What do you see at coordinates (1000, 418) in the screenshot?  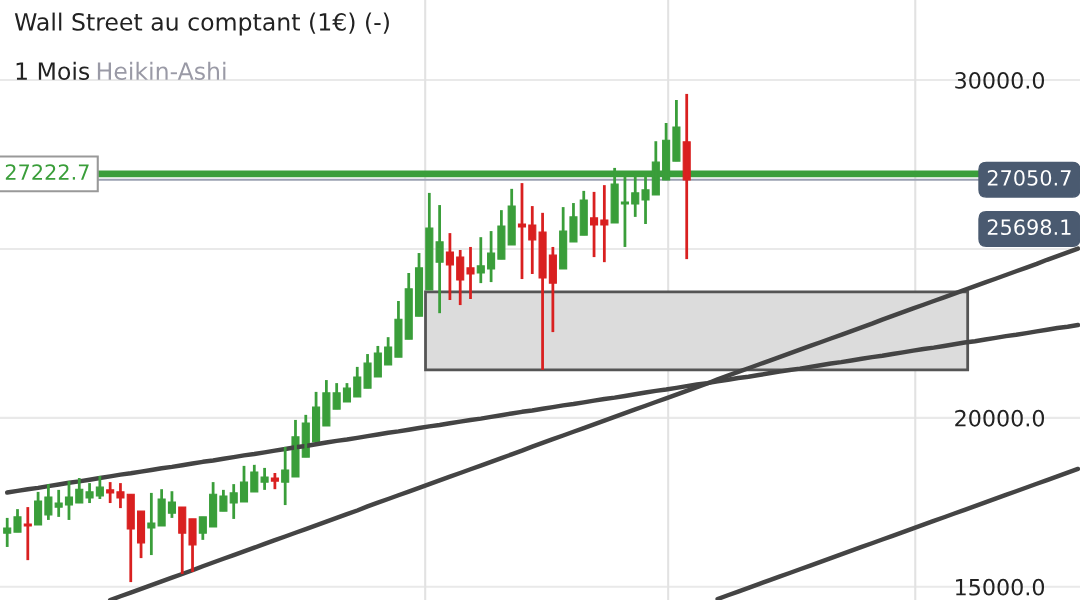 I see `y-tick-label: 20000.0` at bounding box center [1000, 418].